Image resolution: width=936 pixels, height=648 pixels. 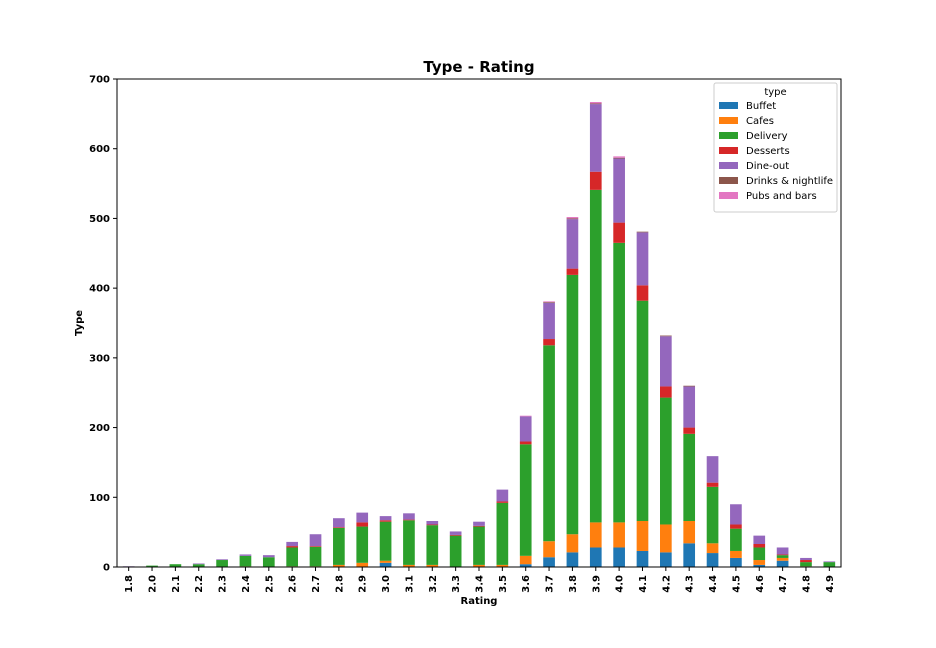 I want to click on bar-pubs-and-bars-3.7, so click(x=549, y=302).